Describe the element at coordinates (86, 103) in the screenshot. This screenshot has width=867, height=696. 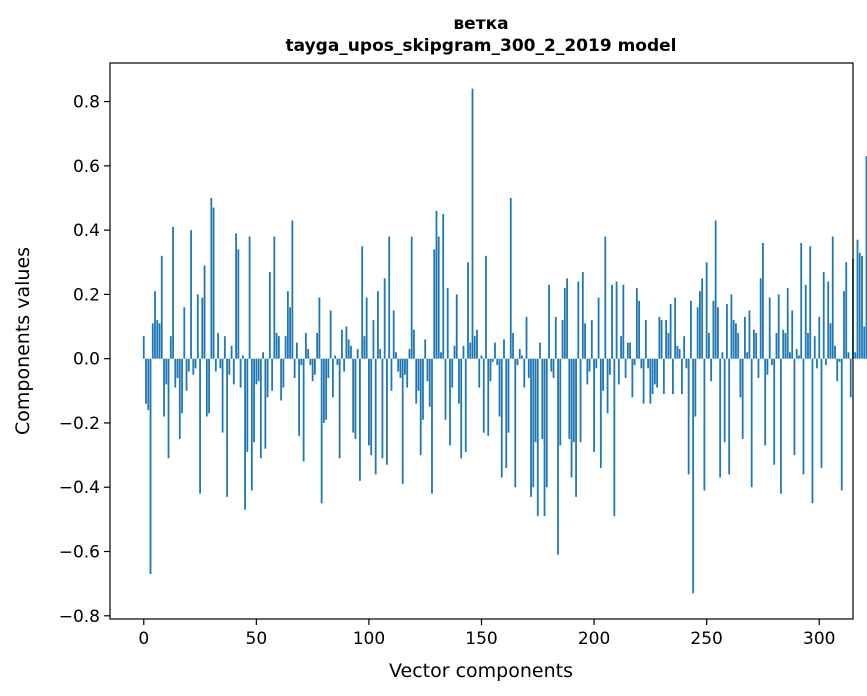
I see `y-tick-label: 0.8` at that location.